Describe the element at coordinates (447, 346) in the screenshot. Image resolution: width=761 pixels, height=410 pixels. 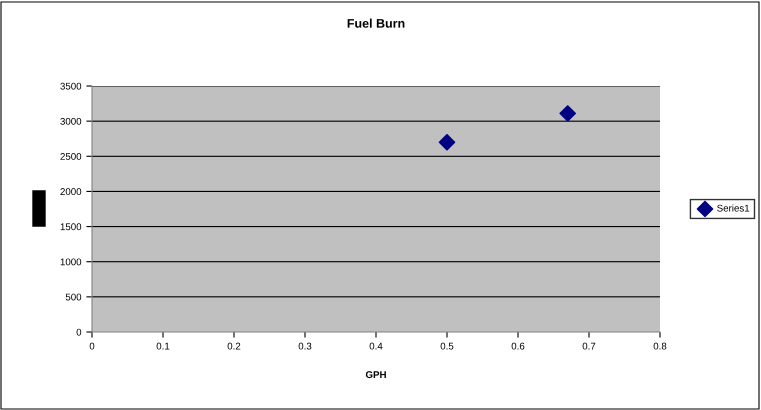
I see `x-tick-label: 0.5` at that location.